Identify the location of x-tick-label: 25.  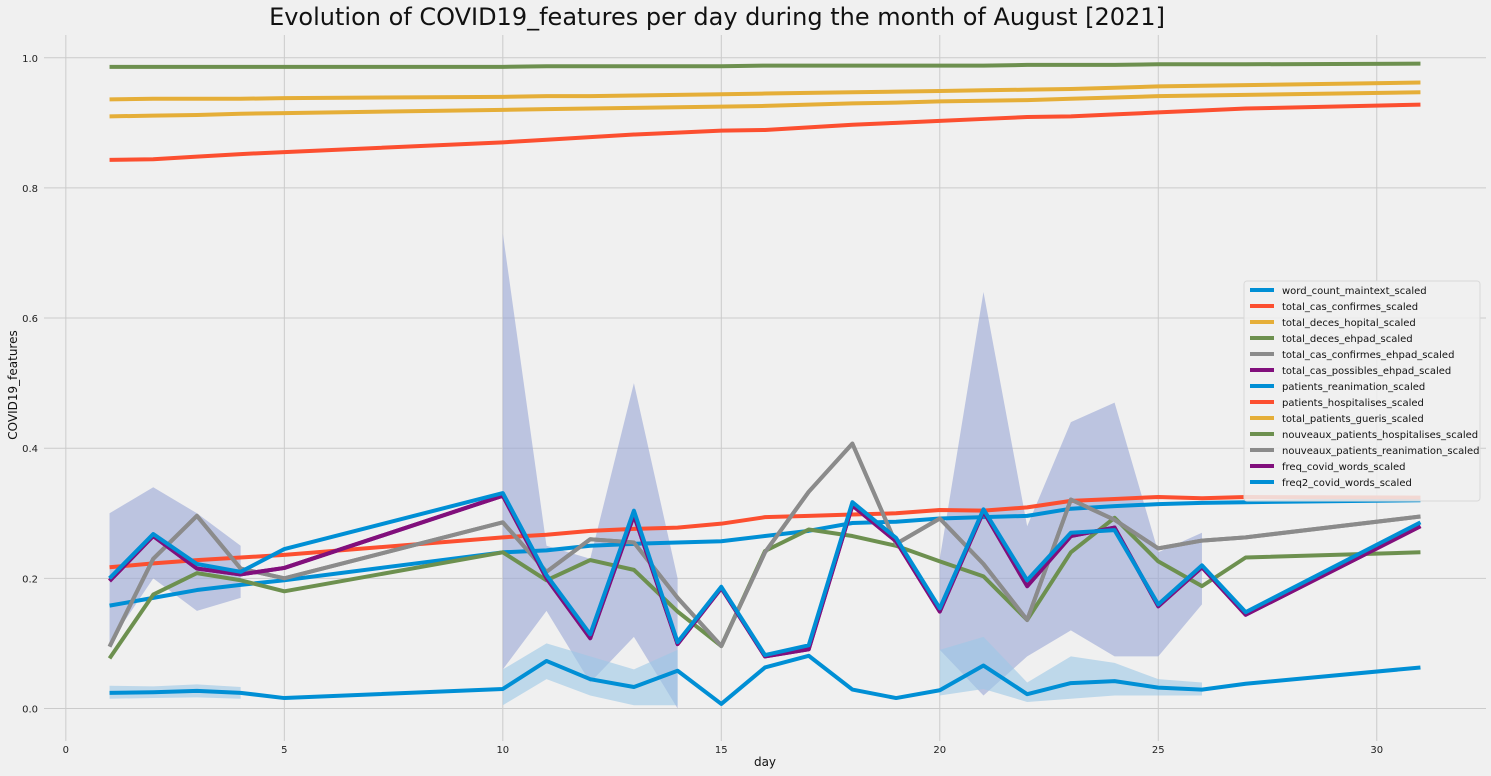
(1158, 750).